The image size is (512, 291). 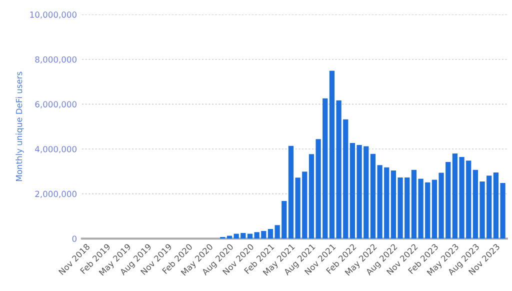 What do you see at coordinates (56, 194) in the screenshot?
I see `y-tick-label: 2,000,000` at bounding box center [56, 194].